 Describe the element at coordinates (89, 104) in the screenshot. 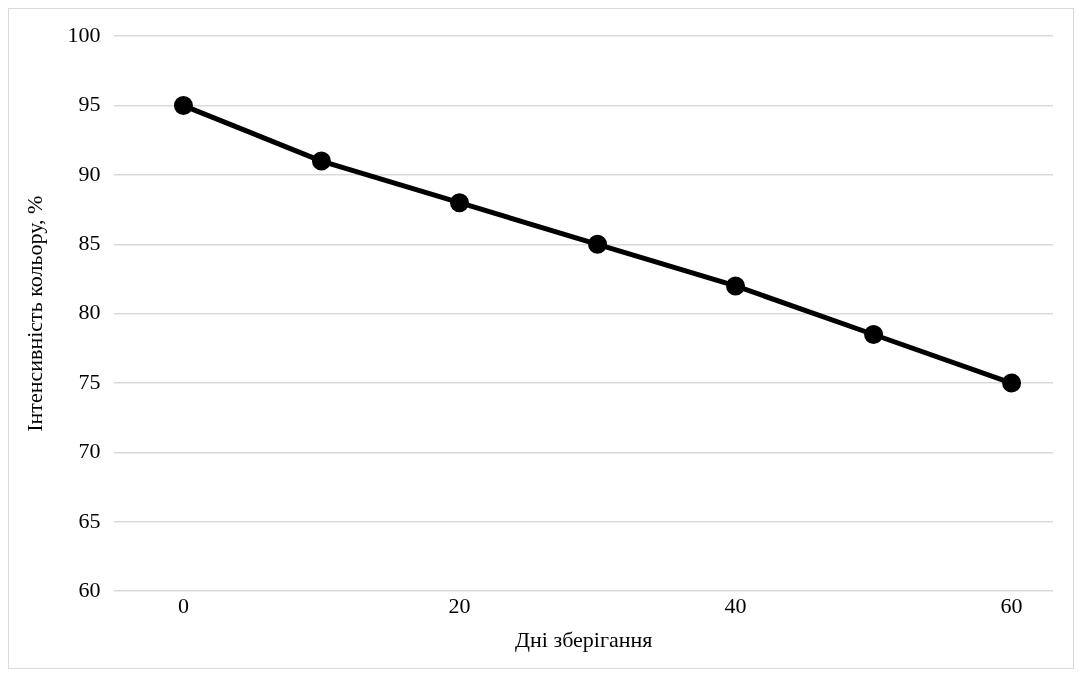

I see `y-tick-label: 95` at that location.